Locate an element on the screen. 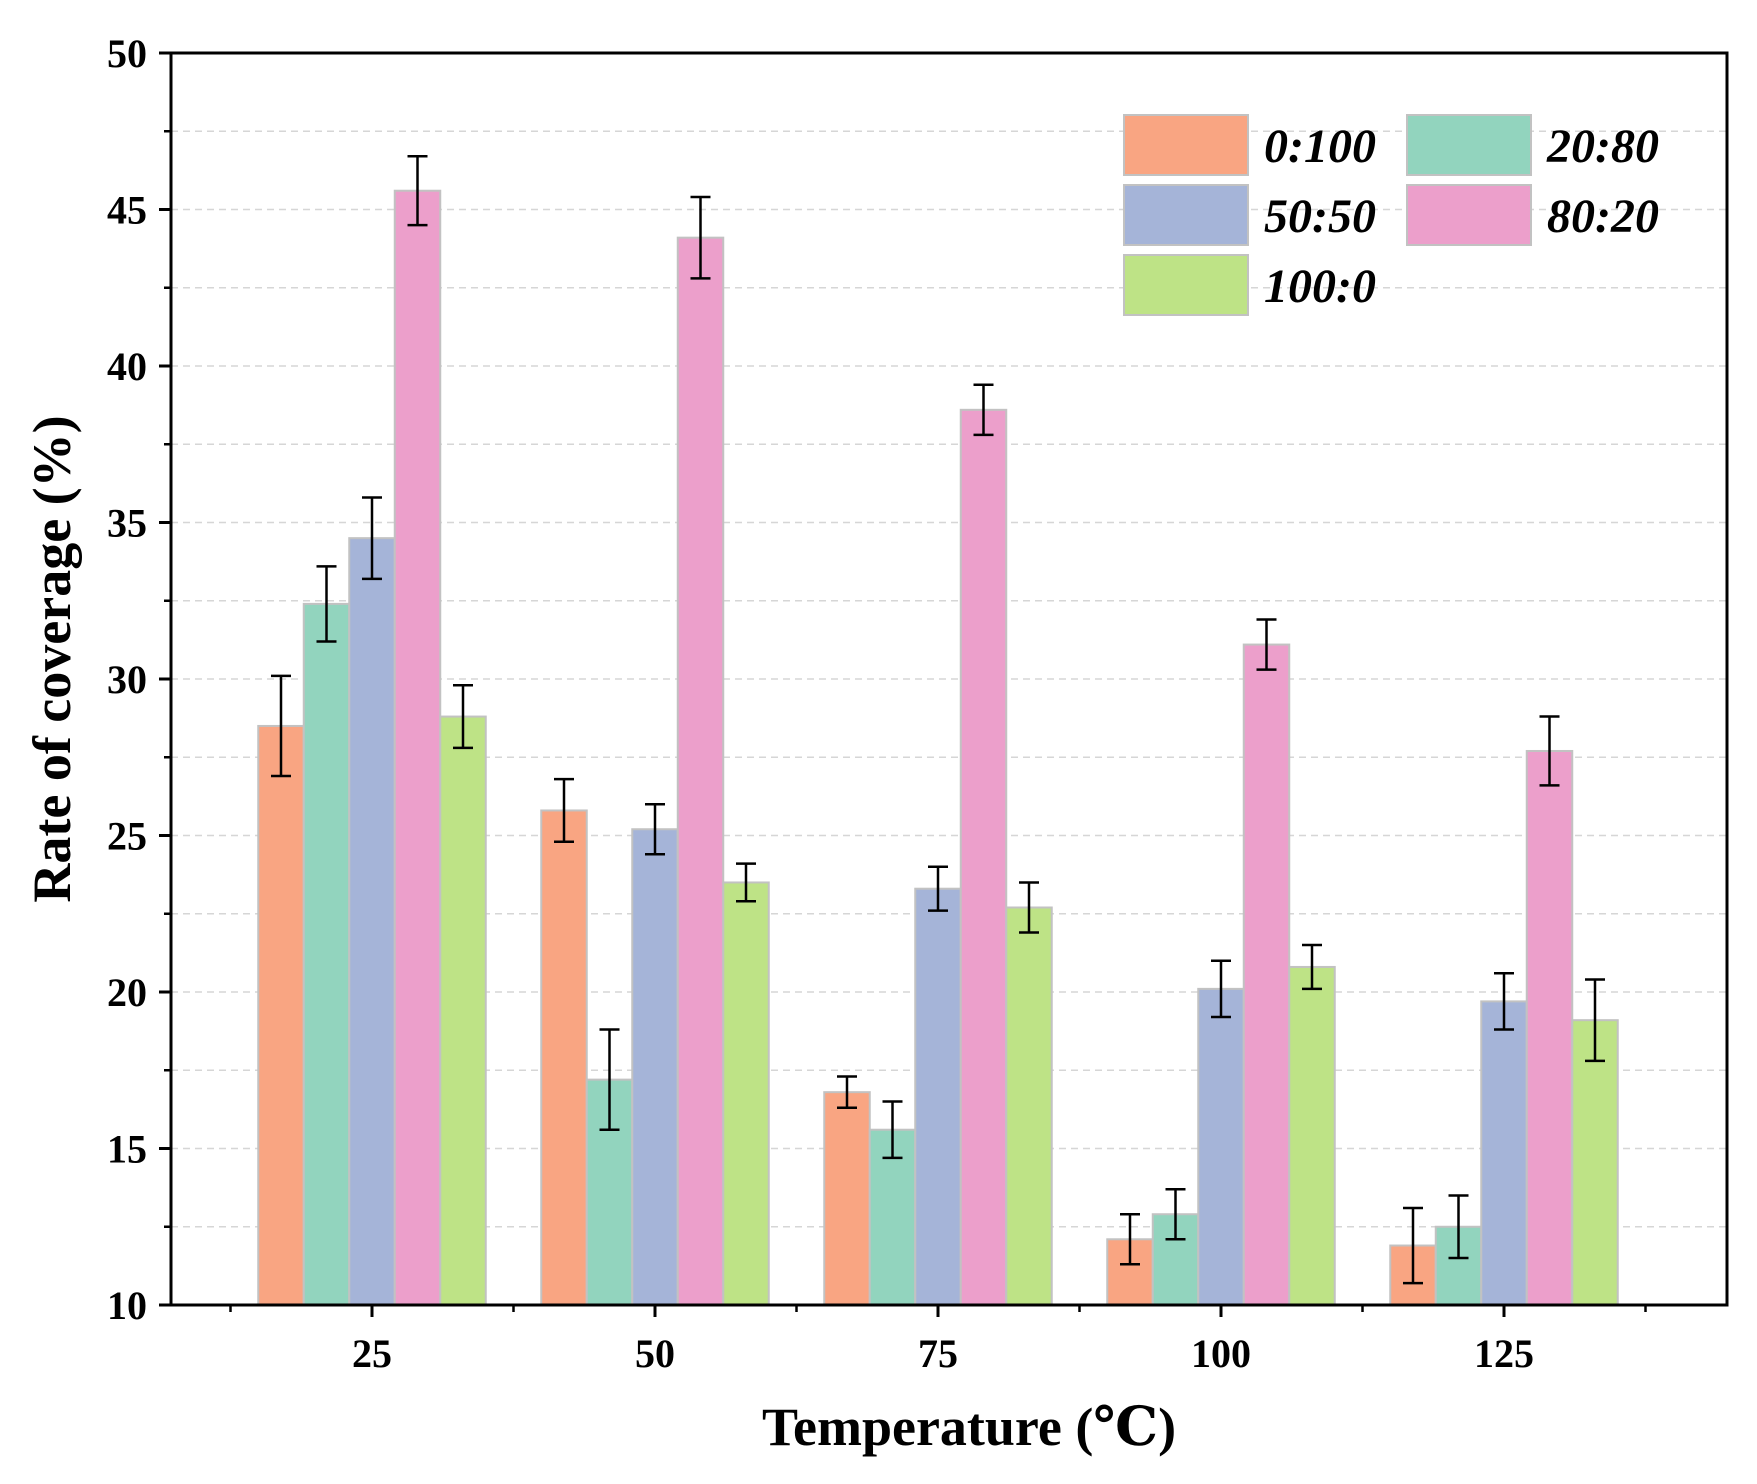 The height and width of the screenshot is (1484, 1757). y-tick-label: 35 is located at coordinates (127, 523).